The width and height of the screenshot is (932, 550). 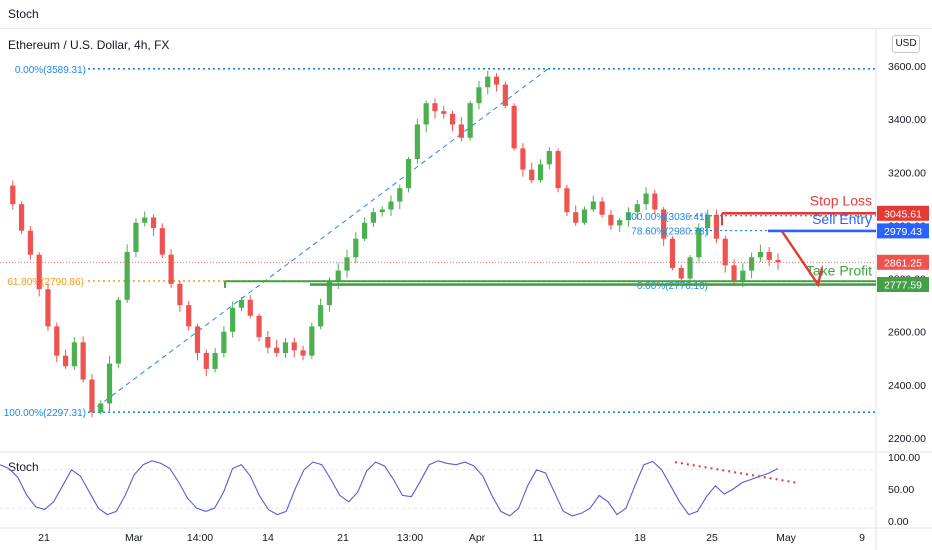 I want to click on indicator-name: Stoch, so click(x=23, y=14).